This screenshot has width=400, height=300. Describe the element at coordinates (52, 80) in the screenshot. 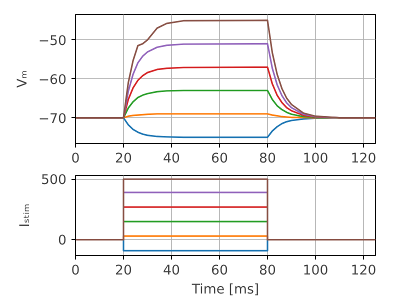

I see `y-tick-label: −60` at that location.